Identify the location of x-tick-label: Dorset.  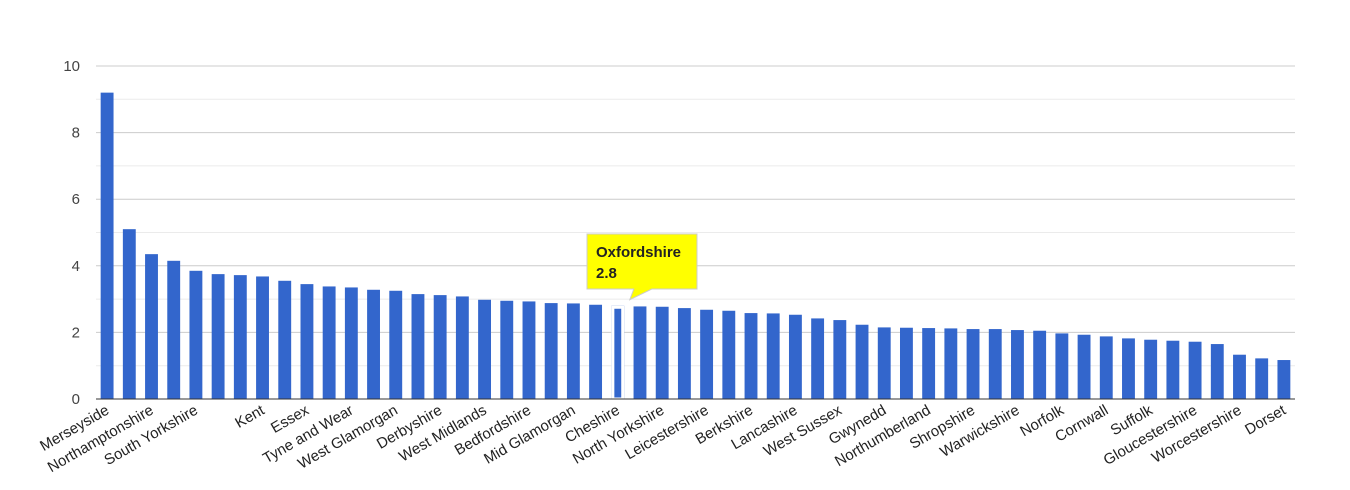
(1265, 419).